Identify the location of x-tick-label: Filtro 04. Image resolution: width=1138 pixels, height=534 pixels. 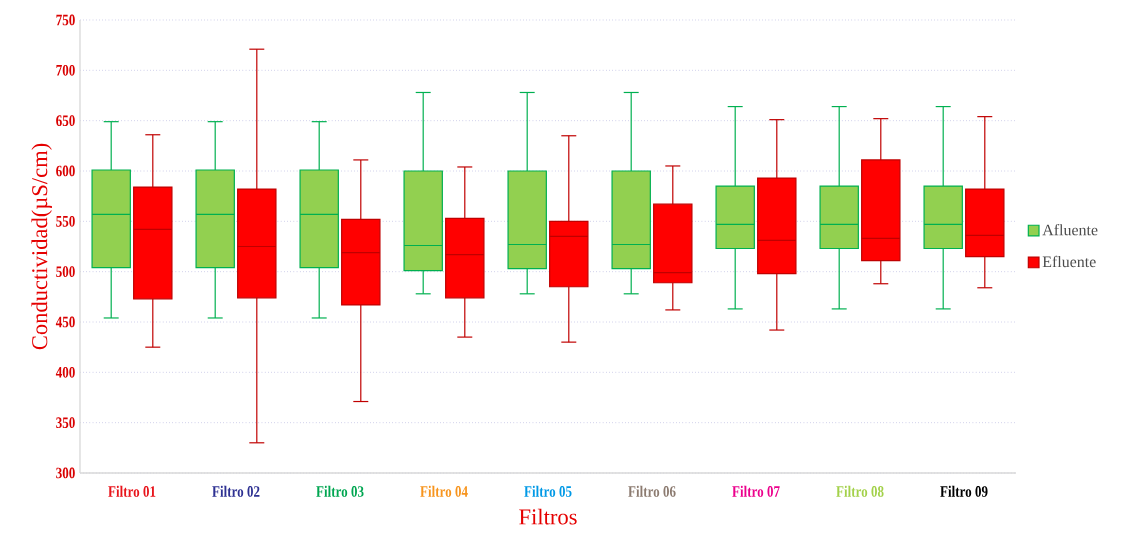
(444, 491).